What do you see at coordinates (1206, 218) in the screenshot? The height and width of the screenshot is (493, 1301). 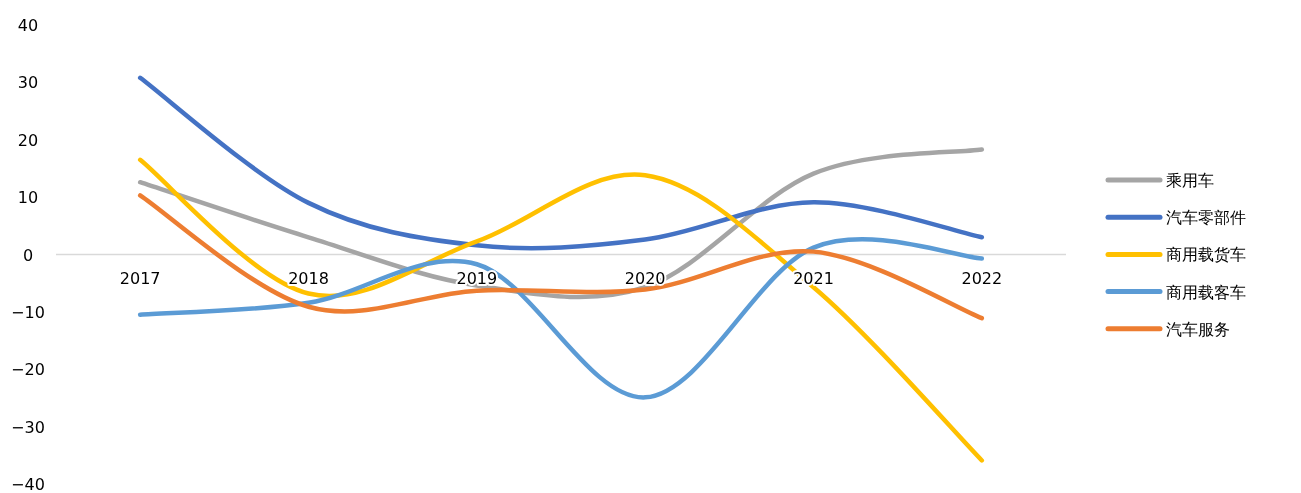 I see `legend-label: 汽车零部件` at bounding box center [1206, 218].